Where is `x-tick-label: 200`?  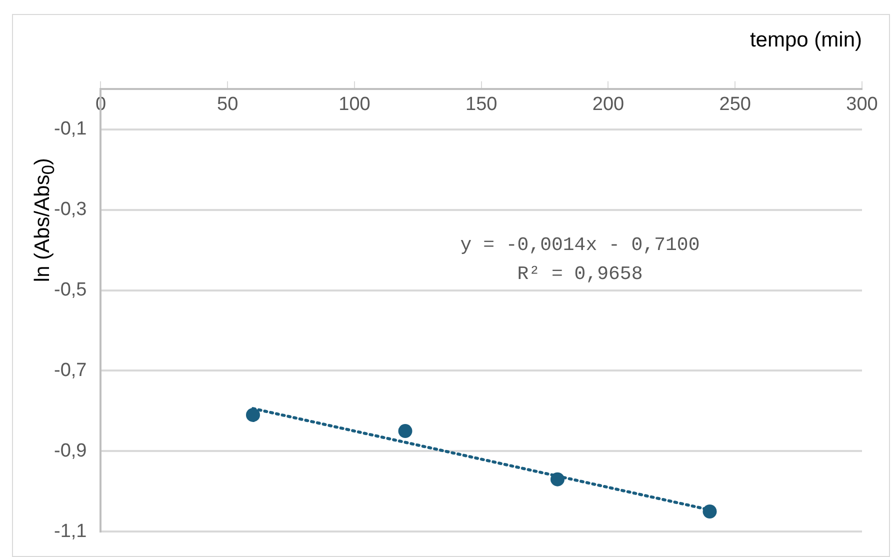
x-tick-label: 200 is located at coordinates (608, 104).